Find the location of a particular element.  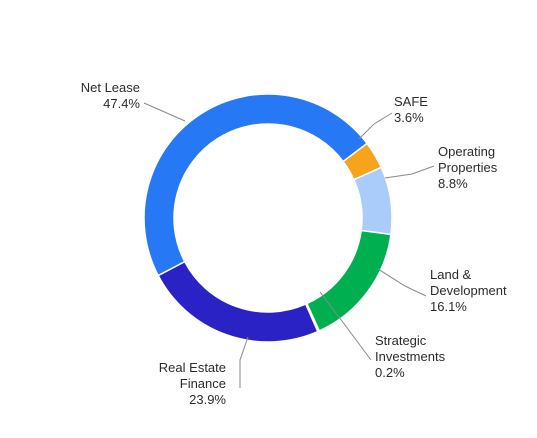

leader-line-safe is located at coordinates (375, 126).